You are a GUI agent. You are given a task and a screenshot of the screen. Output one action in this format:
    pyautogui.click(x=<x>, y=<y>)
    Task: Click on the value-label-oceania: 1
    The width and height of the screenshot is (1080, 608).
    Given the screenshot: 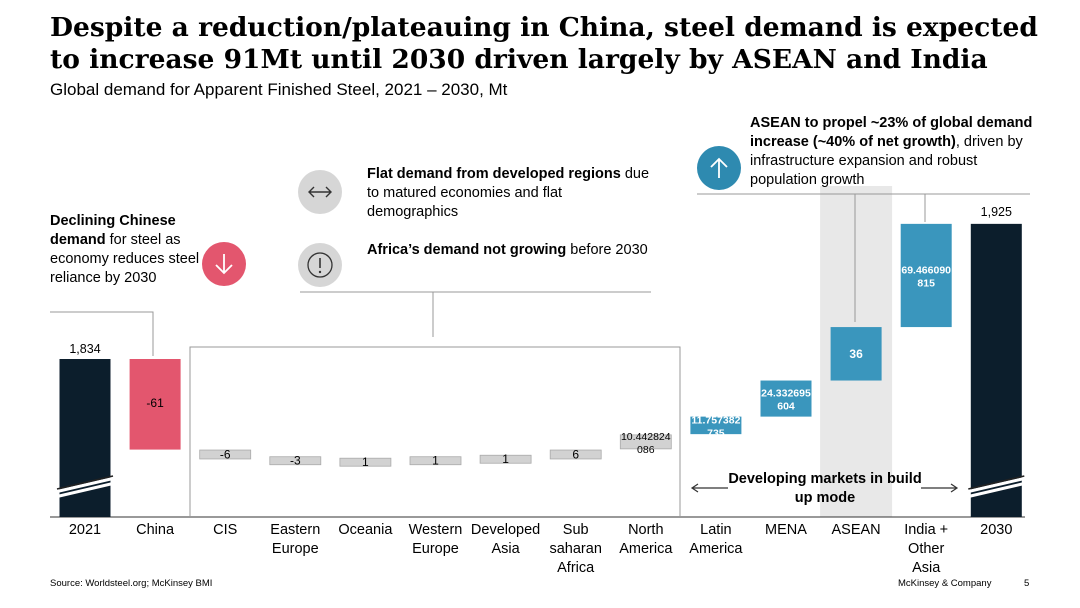 What is the action you would take?
    pyautogui.click(x=365, y=462)
    